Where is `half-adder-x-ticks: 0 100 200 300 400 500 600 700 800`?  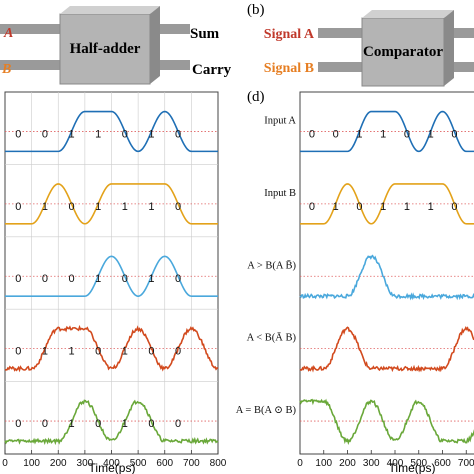
half-adder-x-ticks: 0 100 200 300 400 500 600 700 800 is located at coordinates (114, 459).